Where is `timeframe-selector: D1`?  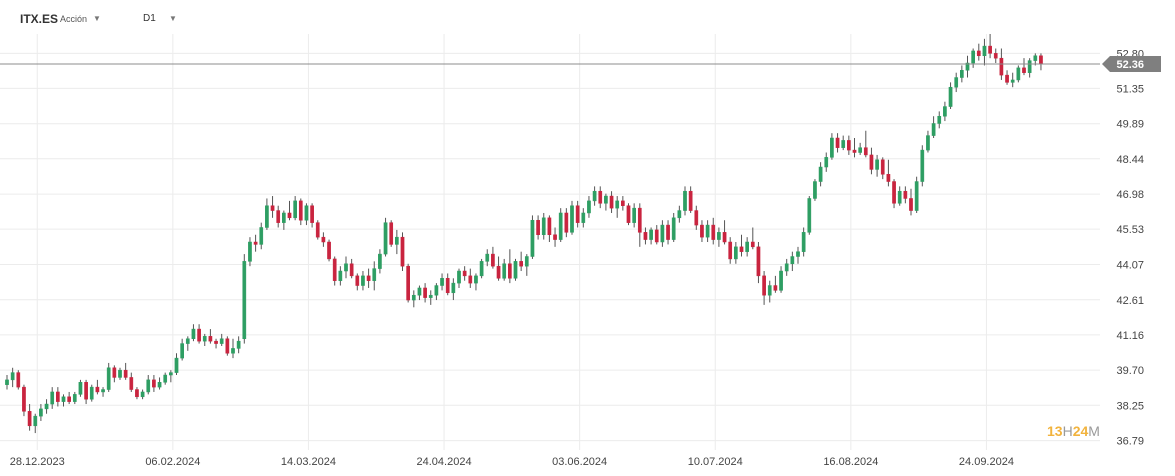
timeframe-selector: D1 is located at coordinates (149, 18).